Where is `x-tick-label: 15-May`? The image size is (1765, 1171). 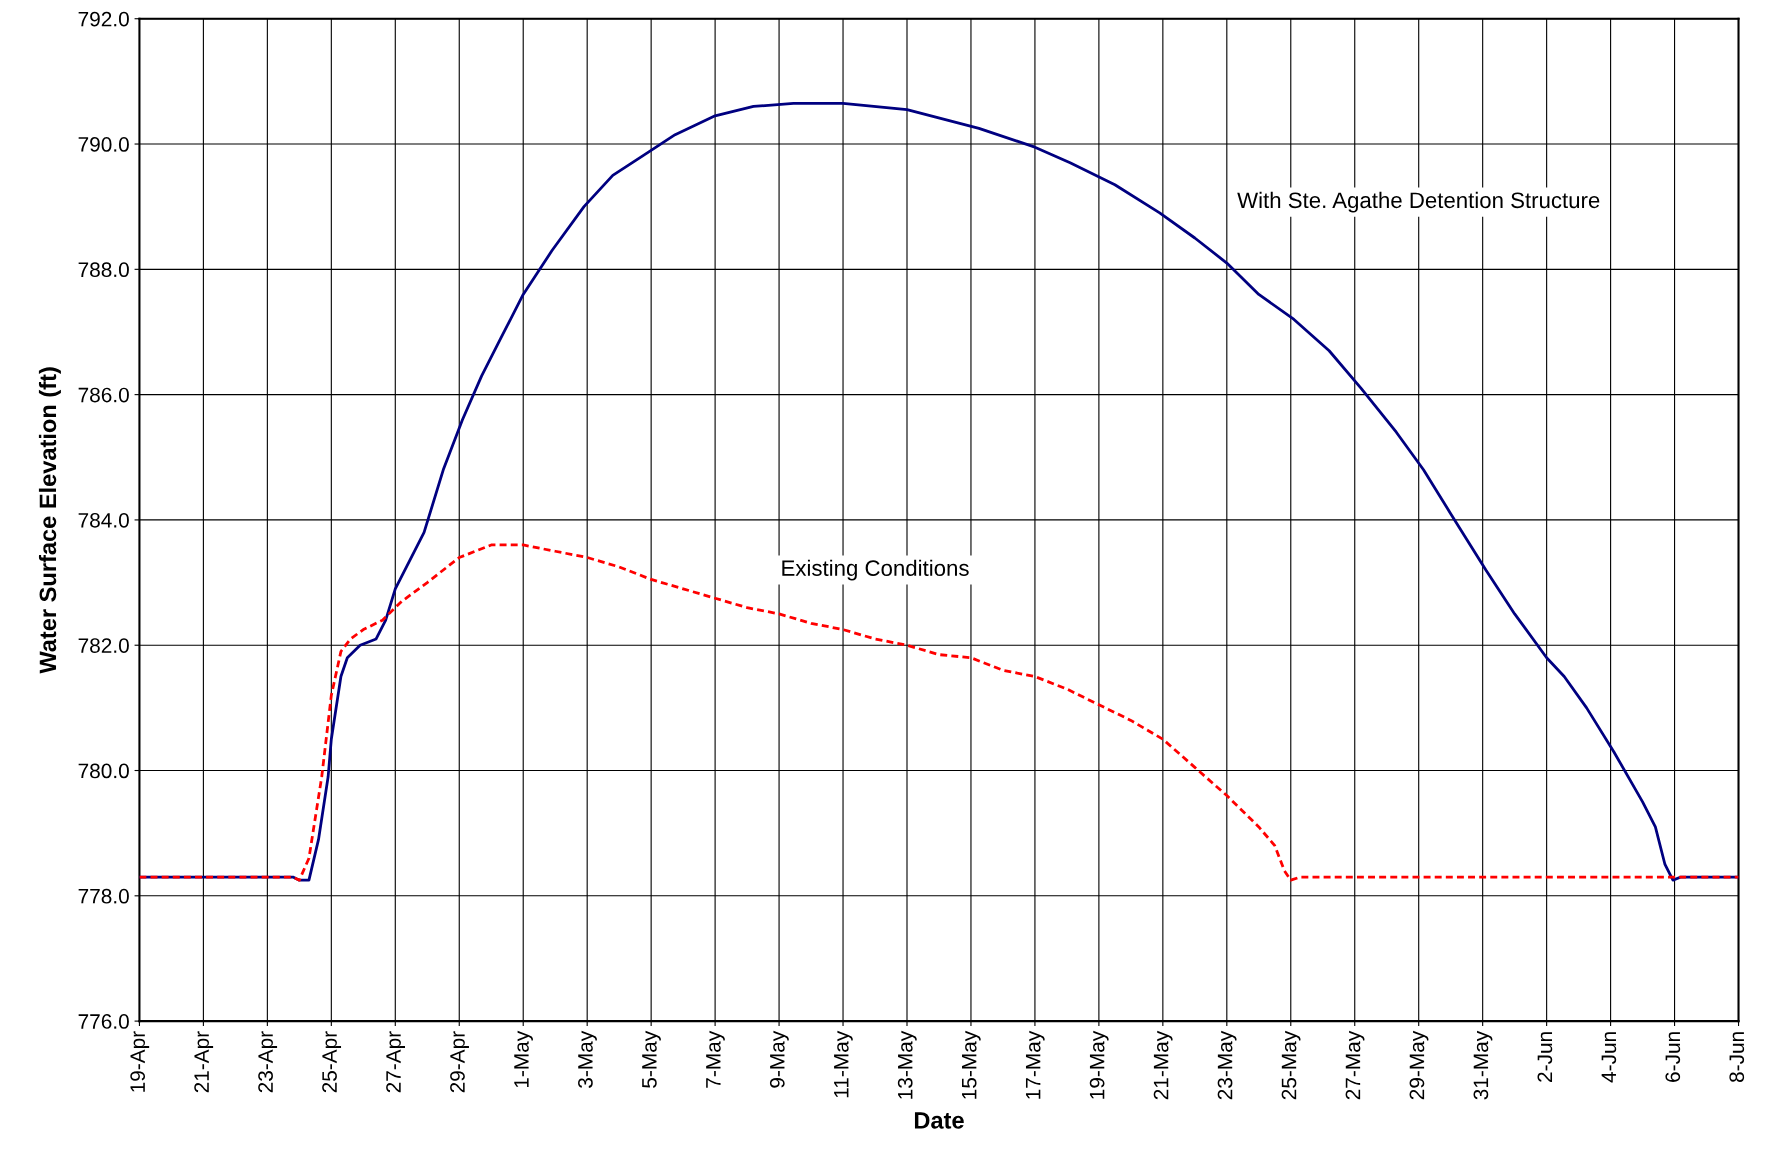 x-tick-label: 15-May is located at coordinates (971, 1064).